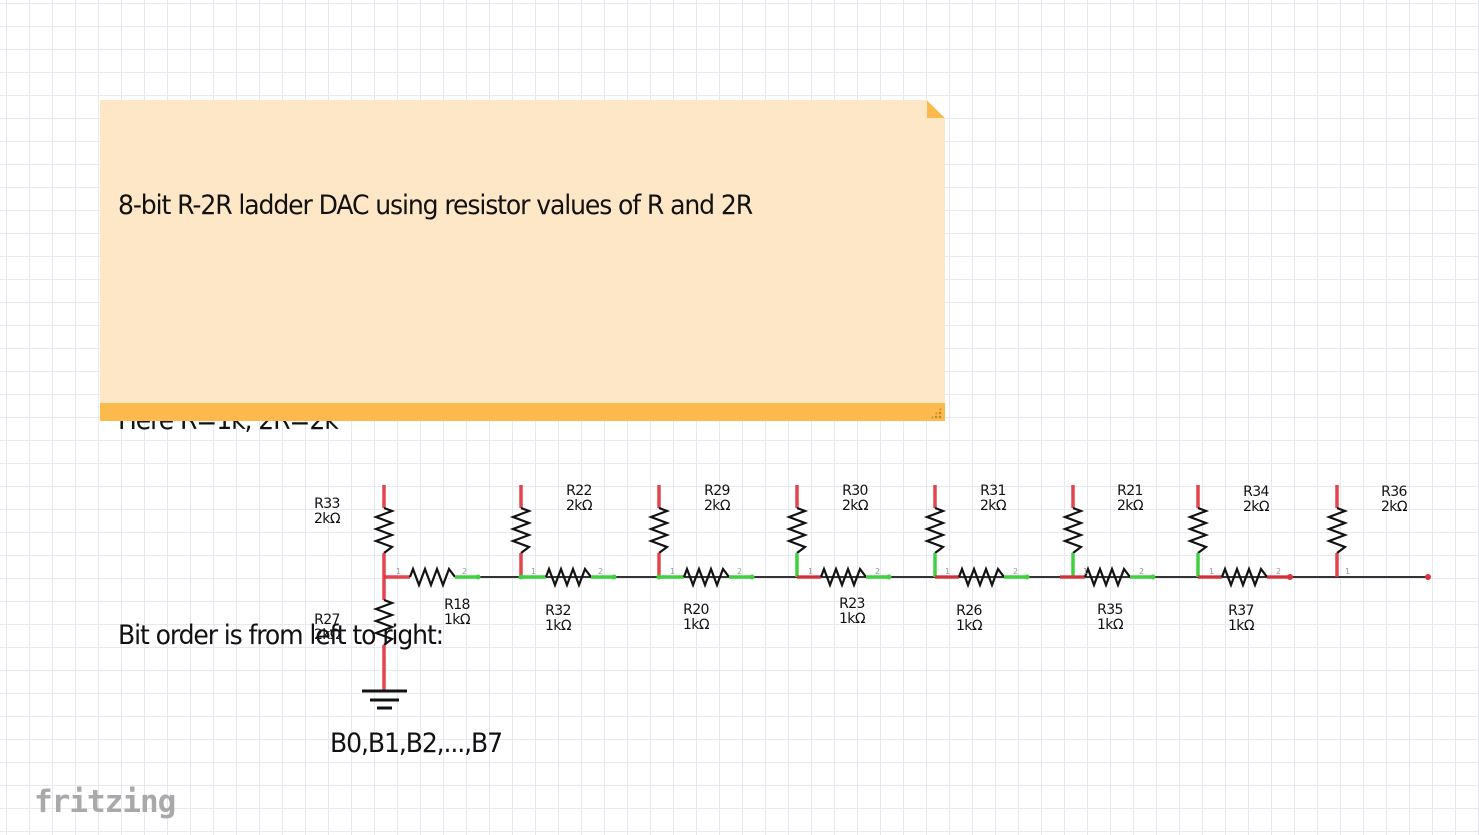 Image resolution: width=1479 pixels, height=835 pixels. What do you see at coordinates (1198, 531) in the screenshot?
I see `resistor-r34` at bounding box center [1198, 531].